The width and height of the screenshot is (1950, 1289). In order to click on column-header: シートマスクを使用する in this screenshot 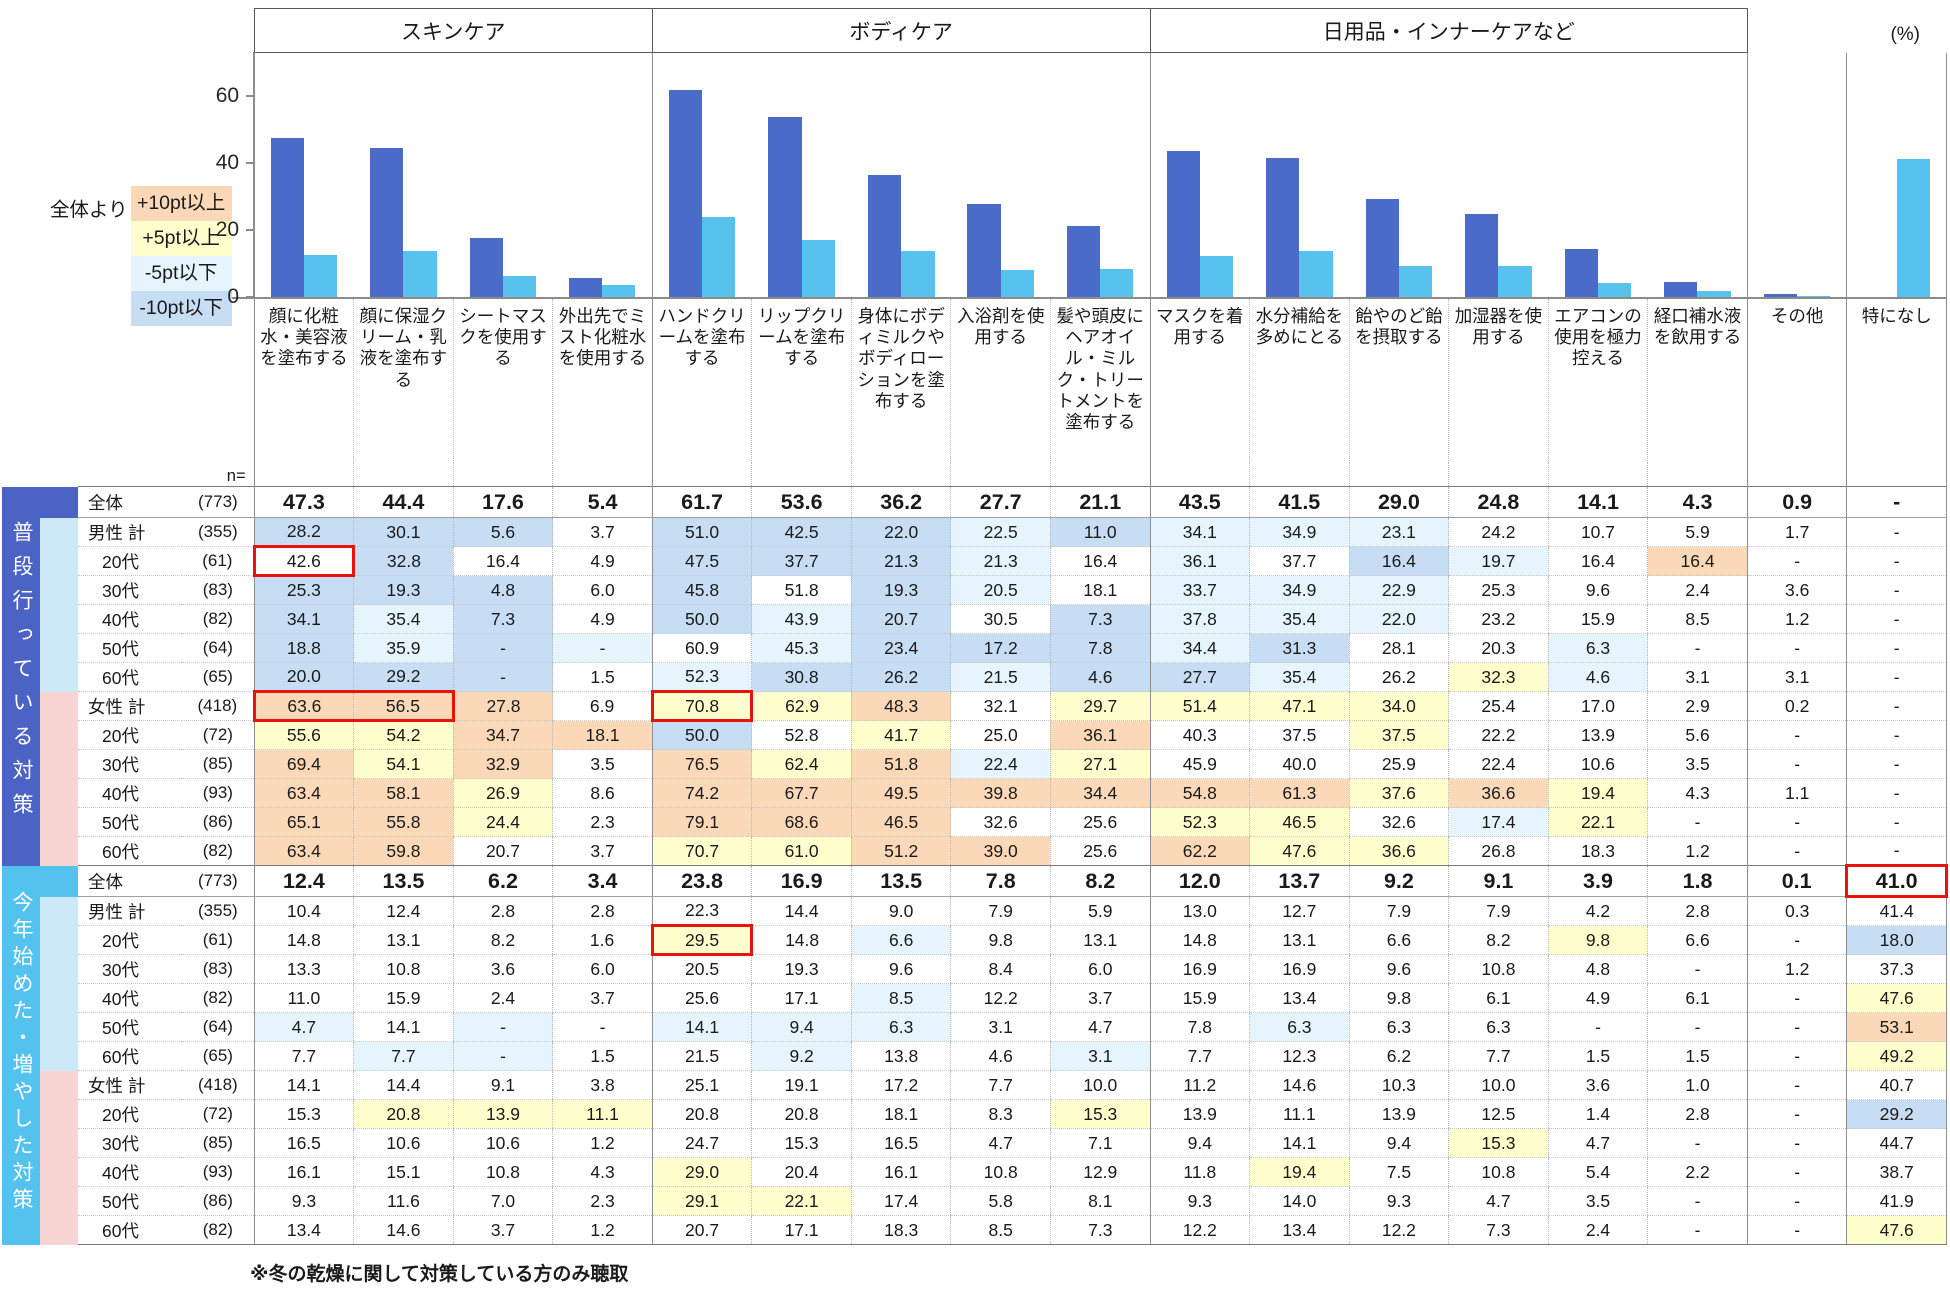, I will do `click(502, 380)`.